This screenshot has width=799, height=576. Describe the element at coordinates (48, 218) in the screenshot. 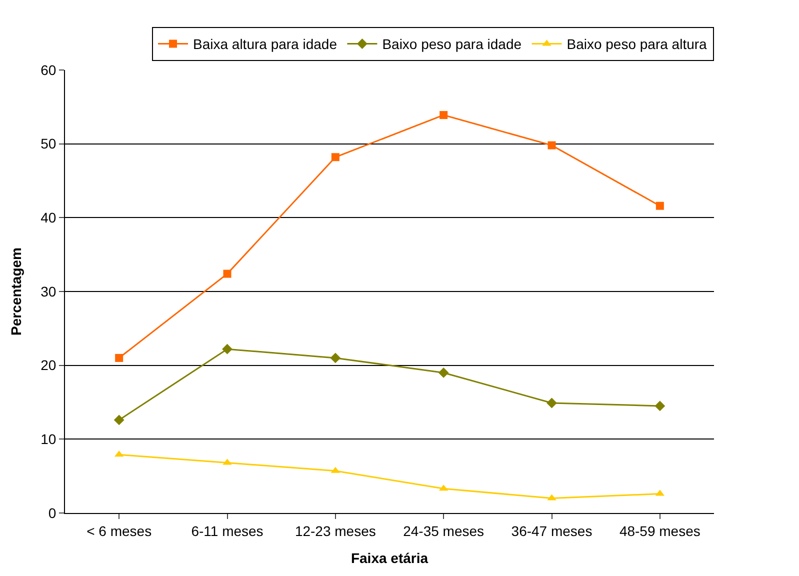

I see `y-tick-label: 40` at that location.